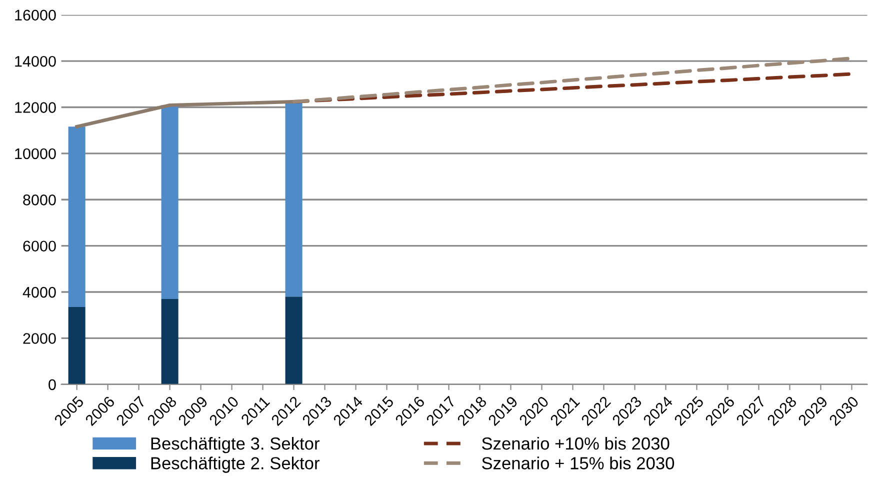  What do you see at coordinates (52, 384) in the screenshot?
I see `y-tick-label: 0` at bounding box center [52, 384].